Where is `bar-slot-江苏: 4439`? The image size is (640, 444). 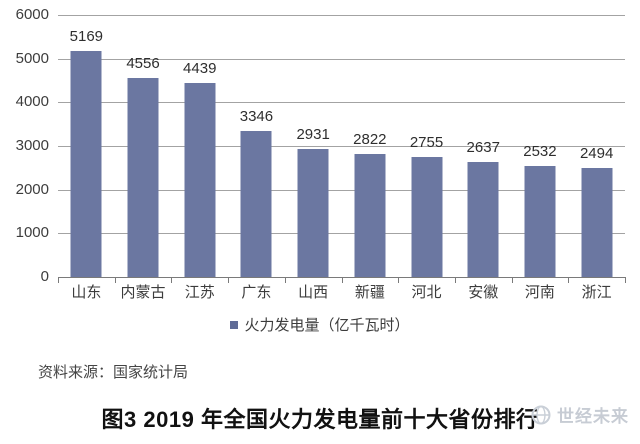
bar-slot-江苏: 4439 is located at coordinates (199, 146).